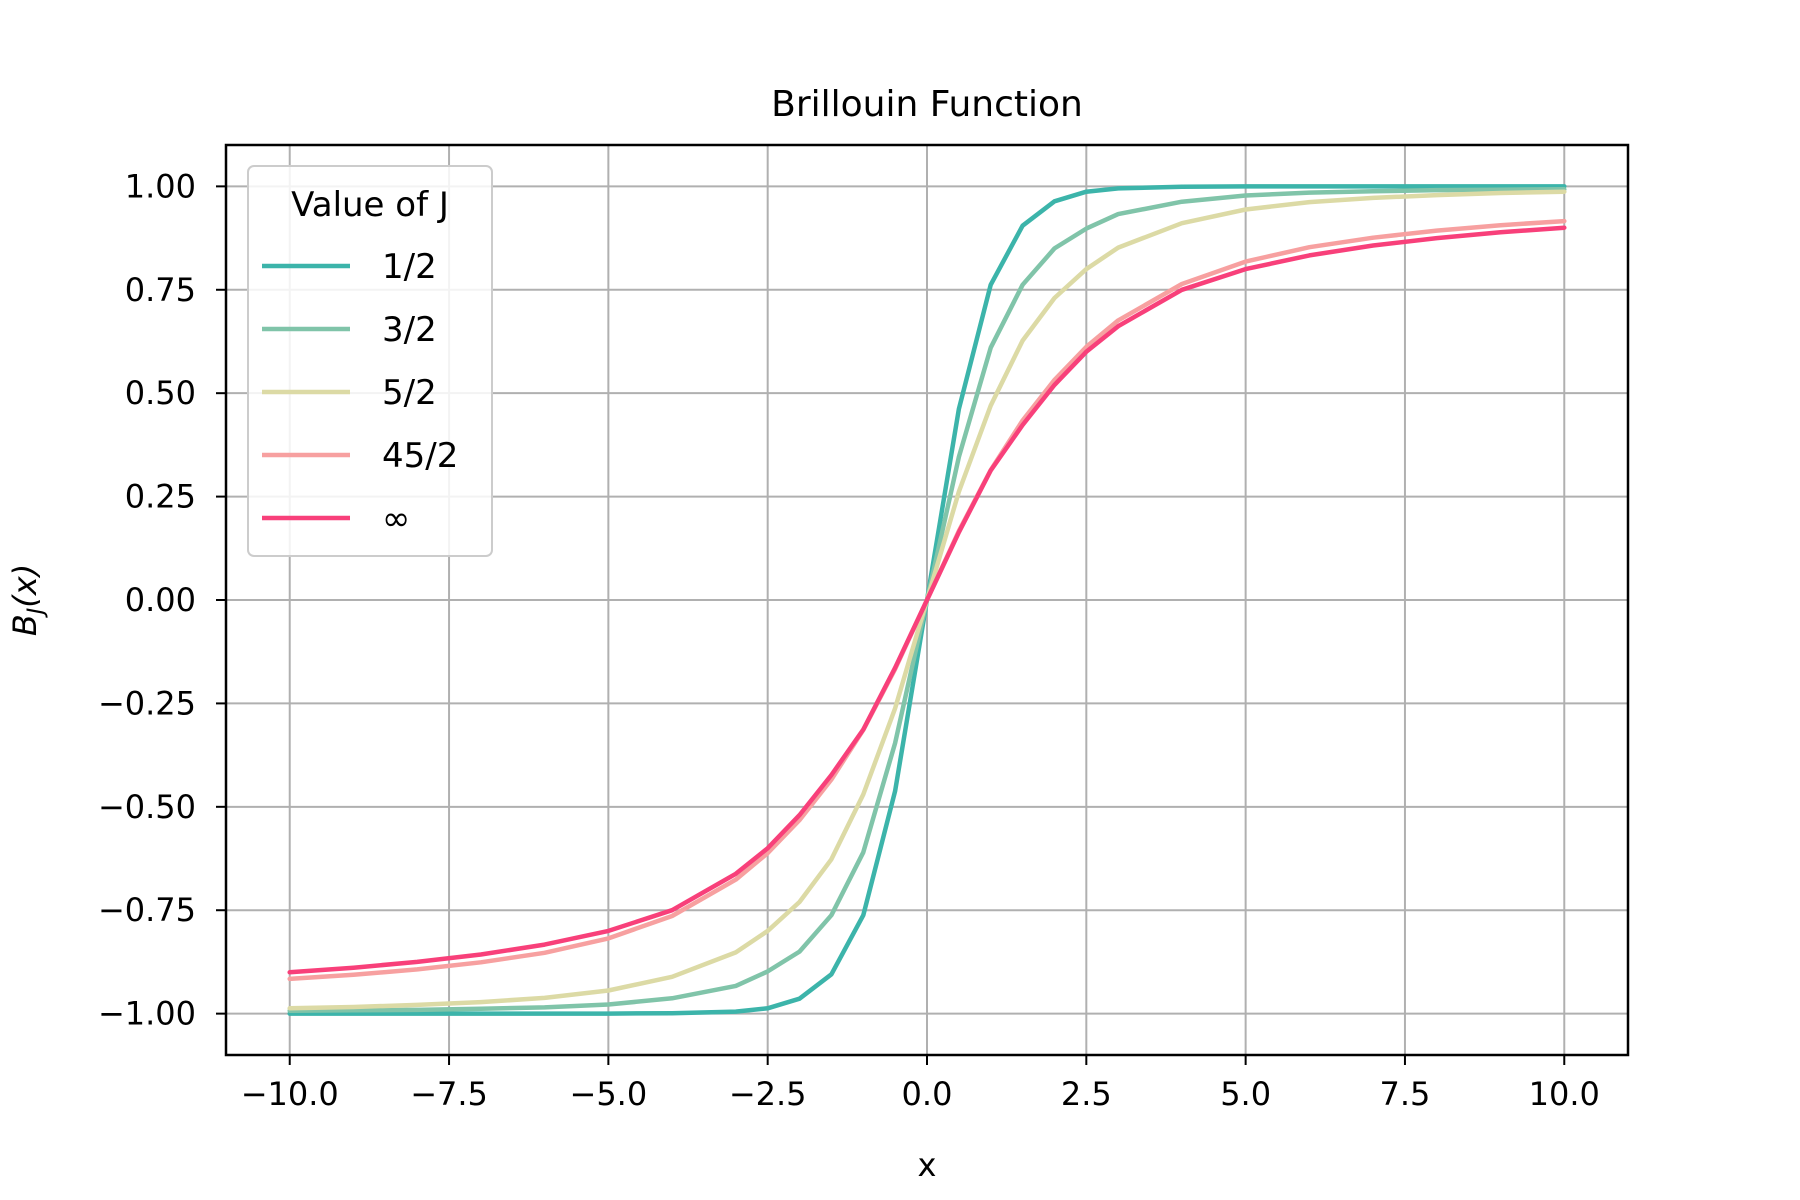  What do you see at coordinates (927, 1165) in the screenshot?
I see `x-axis-label: x` at bounding box center [927, 1165].